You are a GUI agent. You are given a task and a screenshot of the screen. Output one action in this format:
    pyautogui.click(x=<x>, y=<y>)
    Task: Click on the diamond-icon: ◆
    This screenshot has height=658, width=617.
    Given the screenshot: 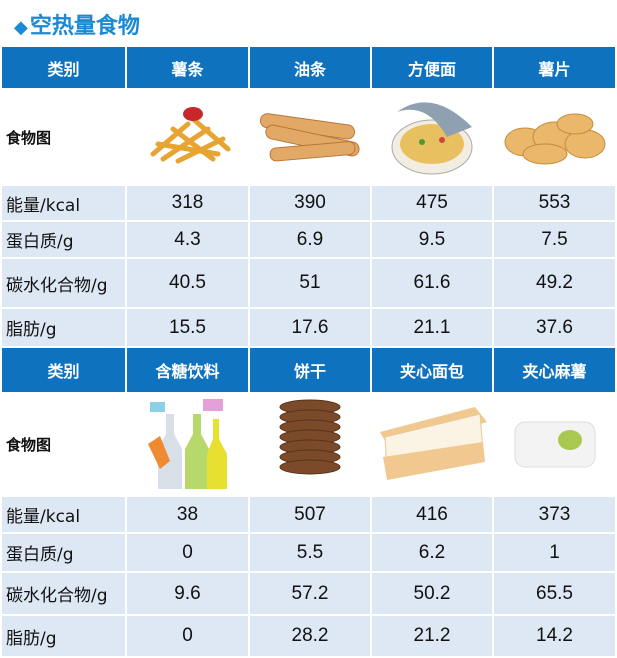 What is the action you would take?
    pyautogui.click(x=21, y=27)
    